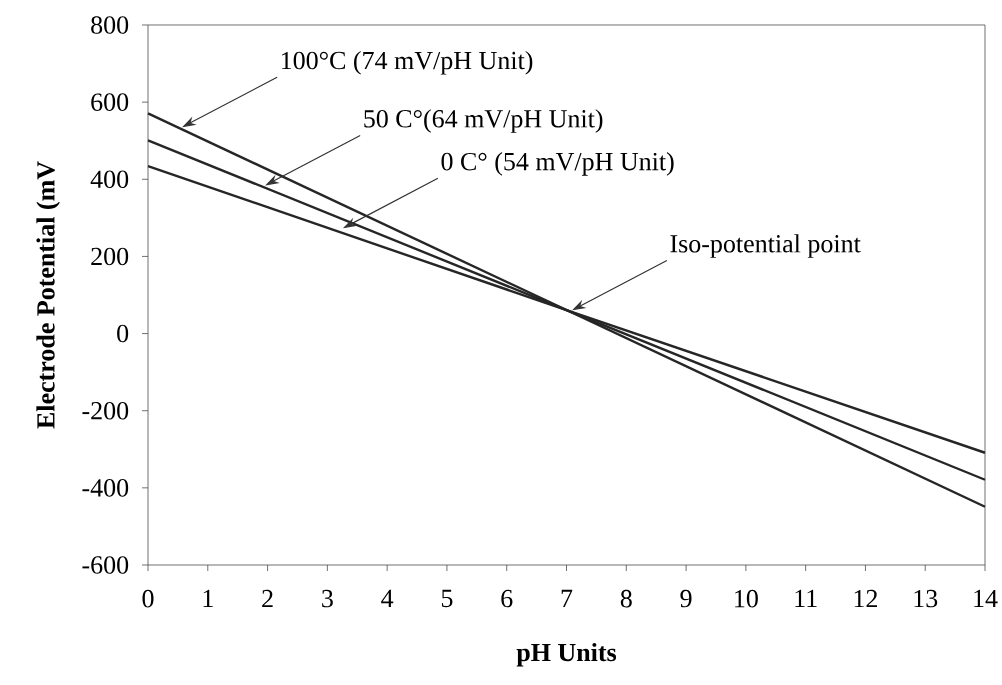 The width and height of the screenshot is (1002, 685). Describe the element at coordinates (765, 246) in the screenshot. I see `annotation: Iso-potential point` at that location.